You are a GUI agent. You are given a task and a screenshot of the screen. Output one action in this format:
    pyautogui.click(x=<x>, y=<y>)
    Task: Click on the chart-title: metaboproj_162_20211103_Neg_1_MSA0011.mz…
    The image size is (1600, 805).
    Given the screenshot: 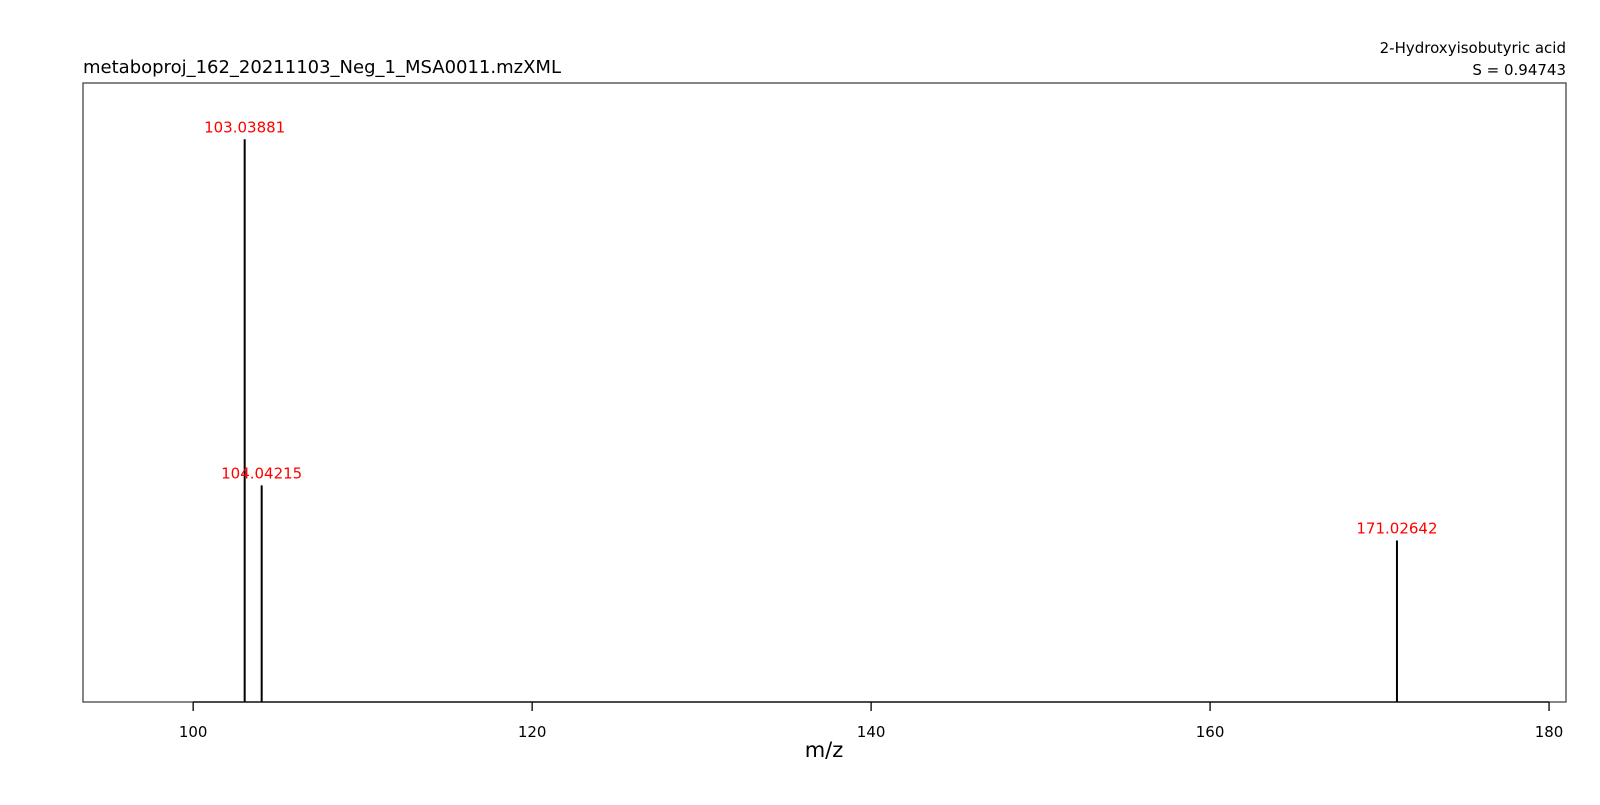 What is the action you would take?
    pyautogui.click(x=322, y=67)
    